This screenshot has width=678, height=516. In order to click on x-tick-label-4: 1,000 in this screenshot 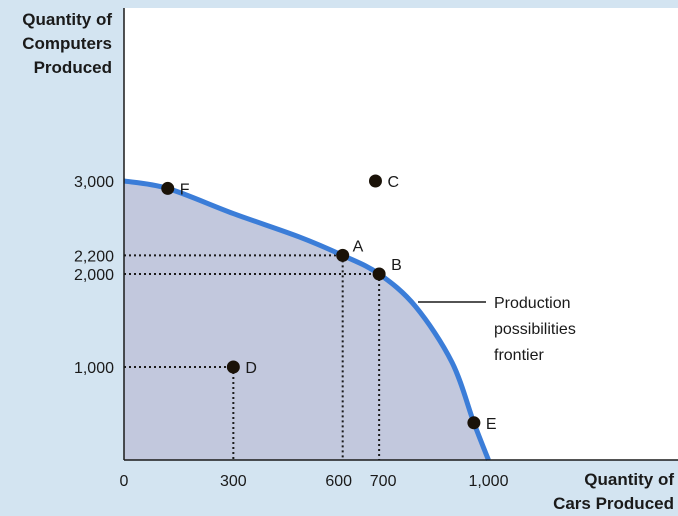, I will do `click(488, 481)`.